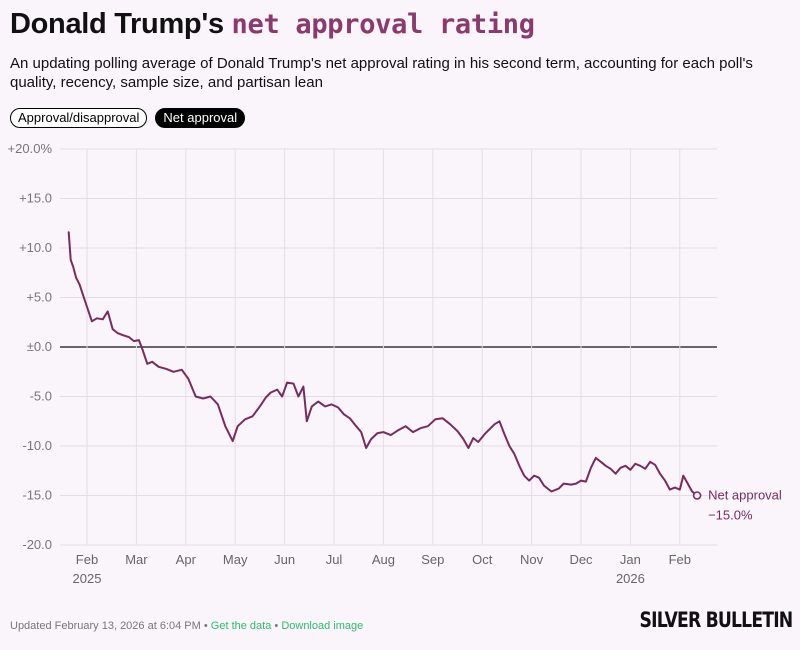  What do you see at coordinates (79, 118) in the screenshot?
I see `toggle-approval-disapproval: Approval/disapproval` at bounding box center [79, 118].